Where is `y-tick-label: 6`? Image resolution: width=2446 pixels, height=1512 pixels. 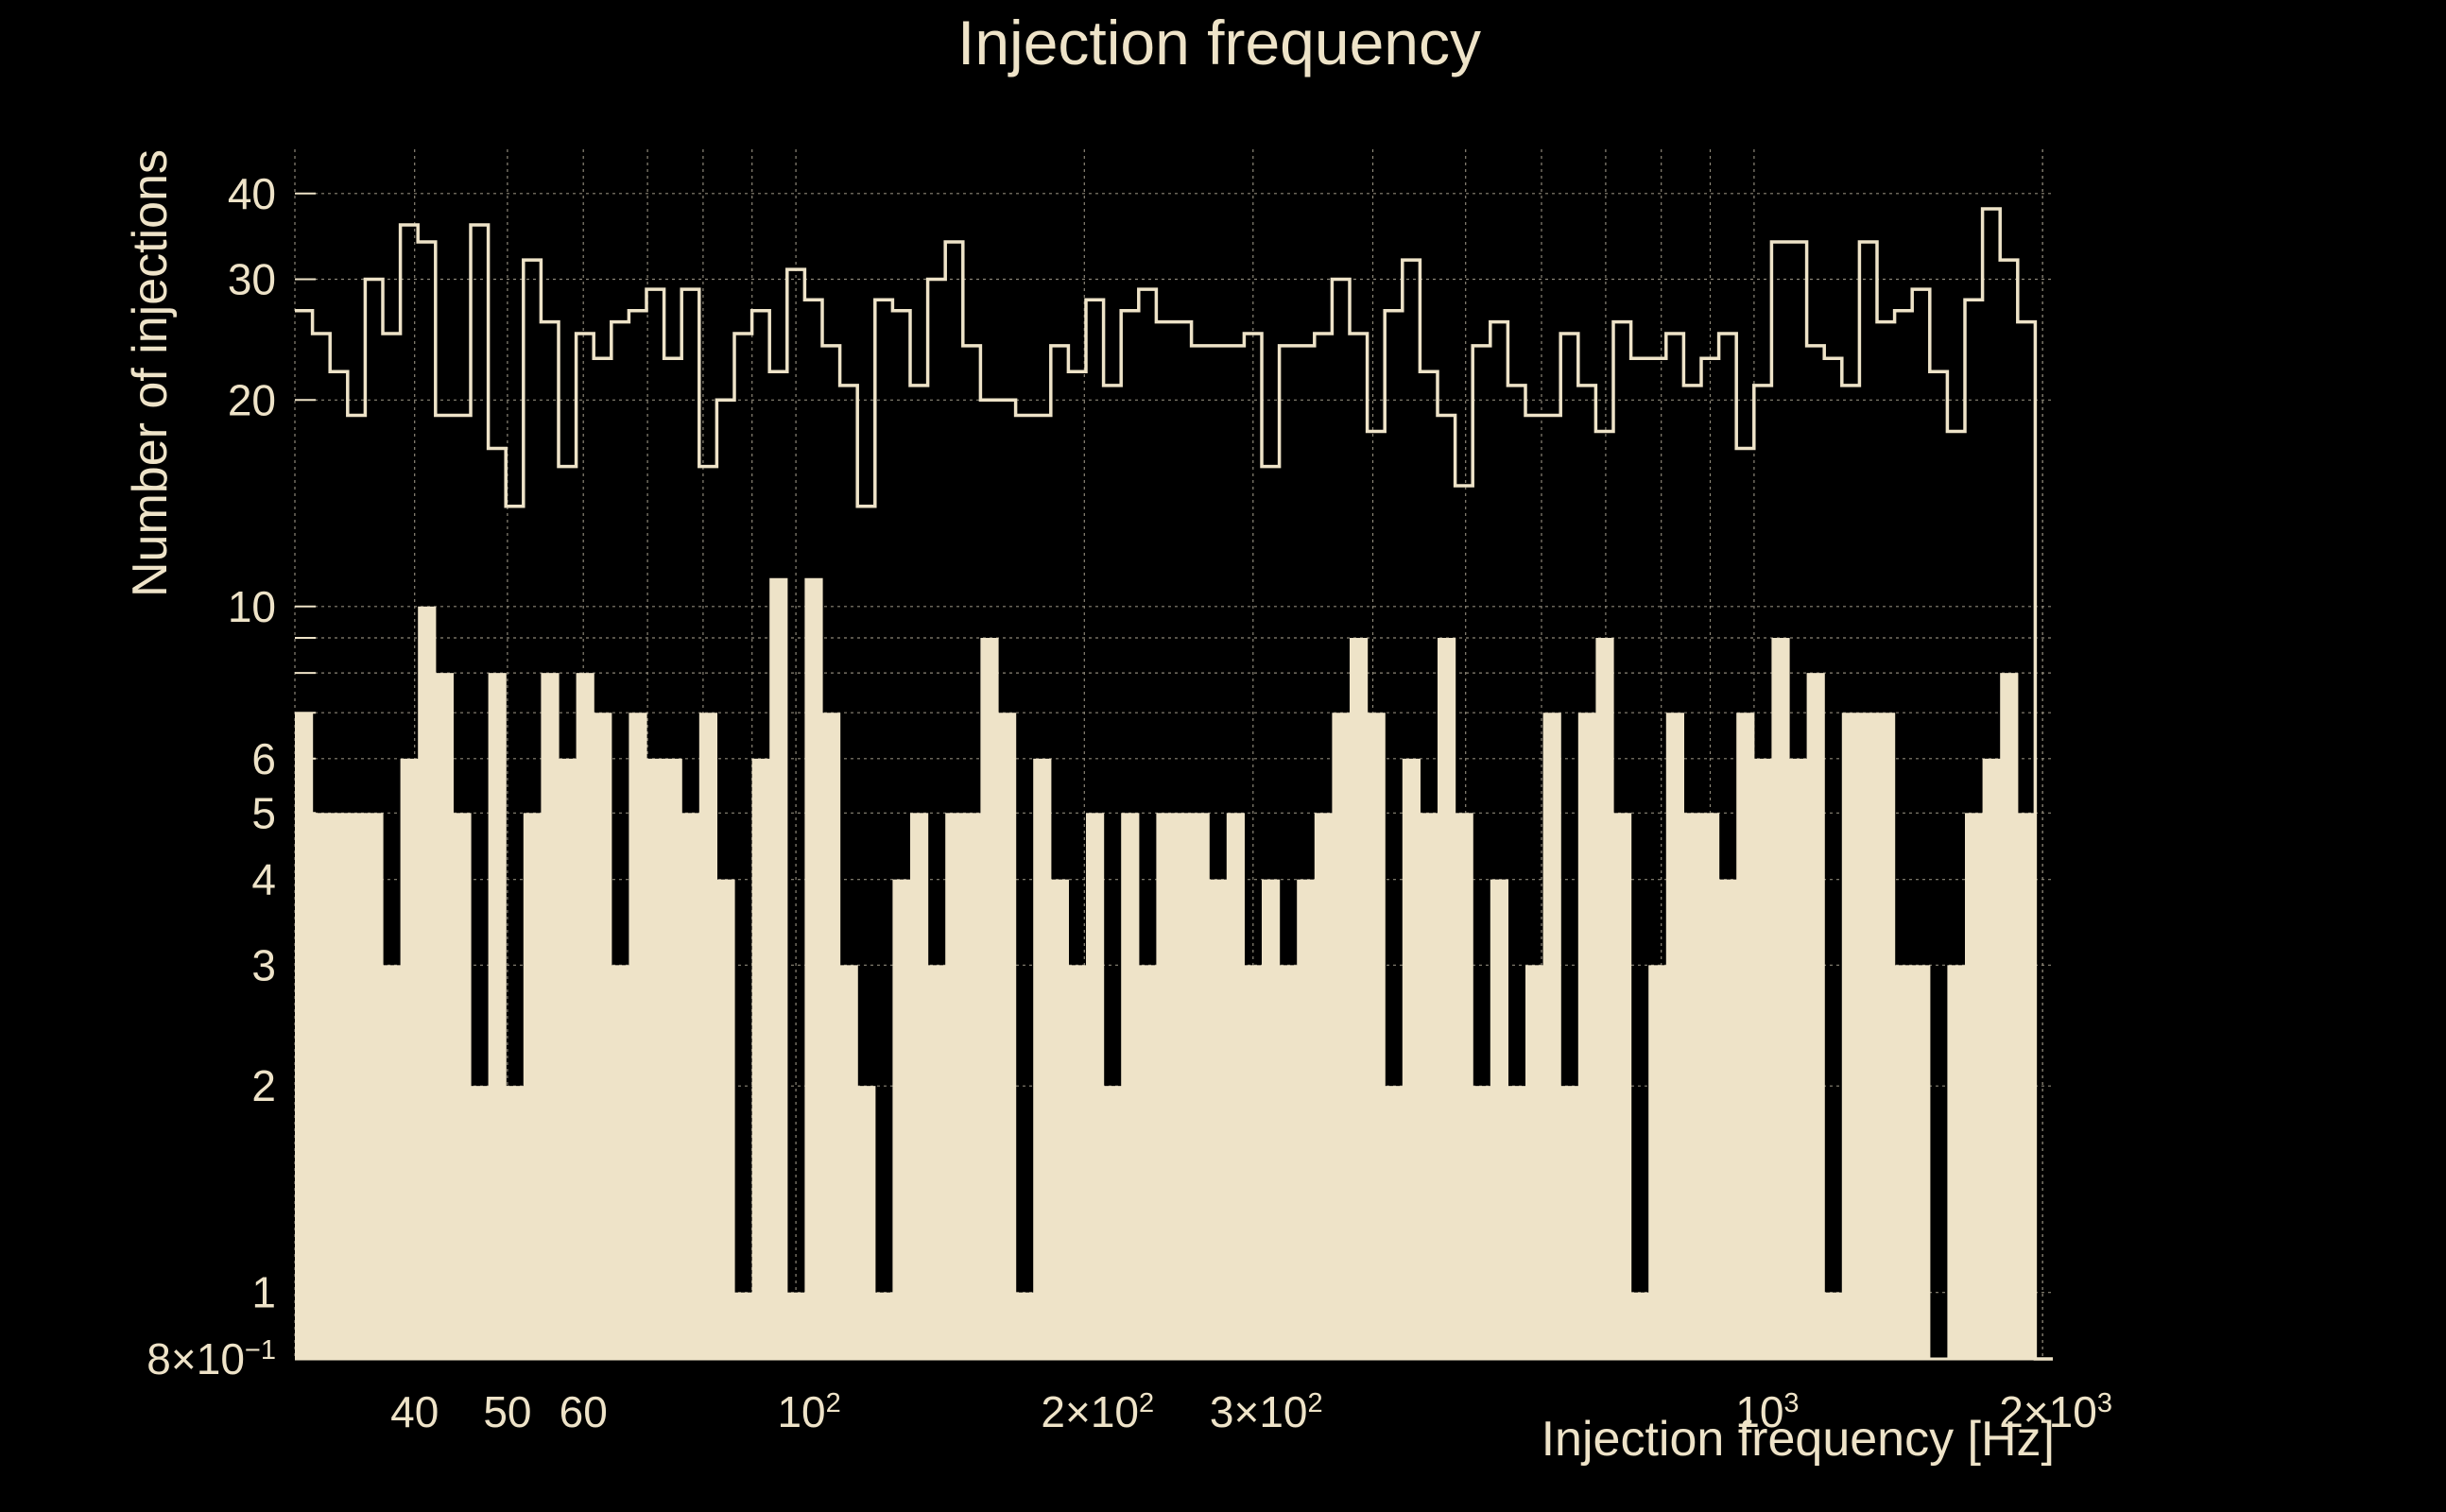 y-tick-label: 6 is located at coordinates (263, 758).